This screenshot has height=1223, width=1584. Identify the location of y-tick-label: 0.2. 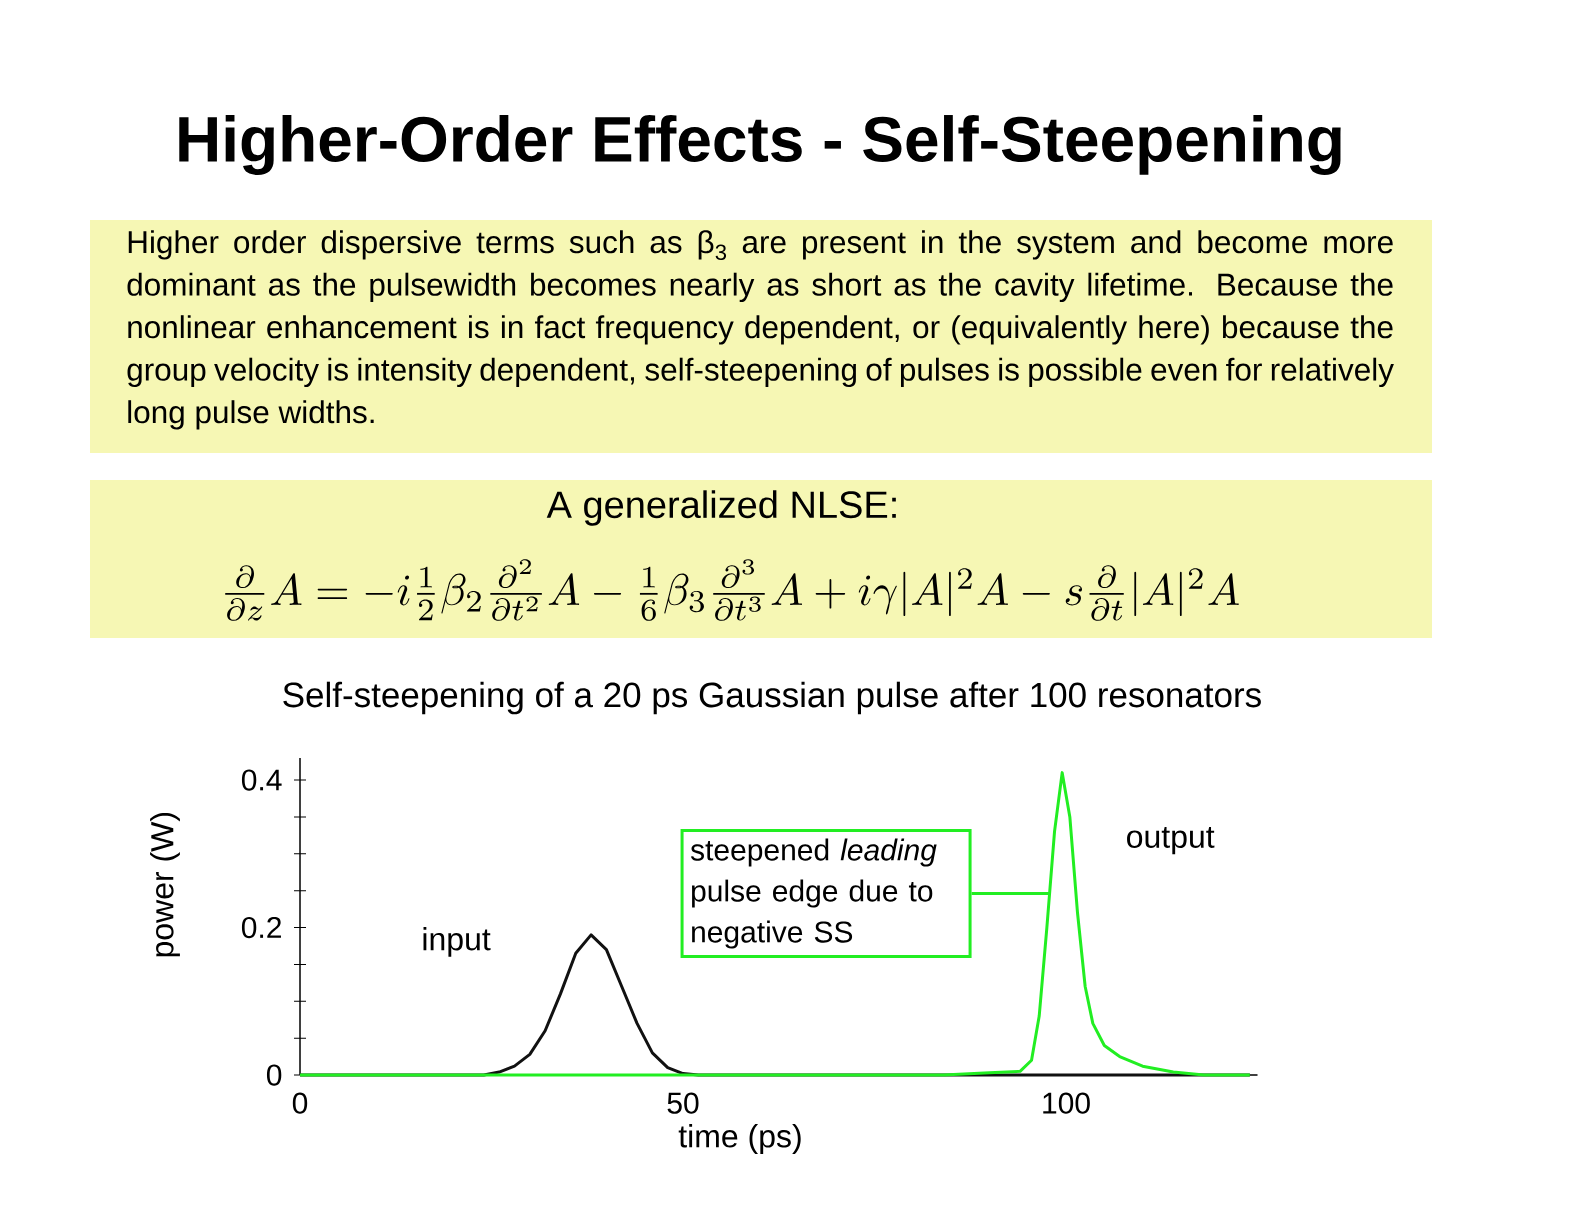
(261, 927).